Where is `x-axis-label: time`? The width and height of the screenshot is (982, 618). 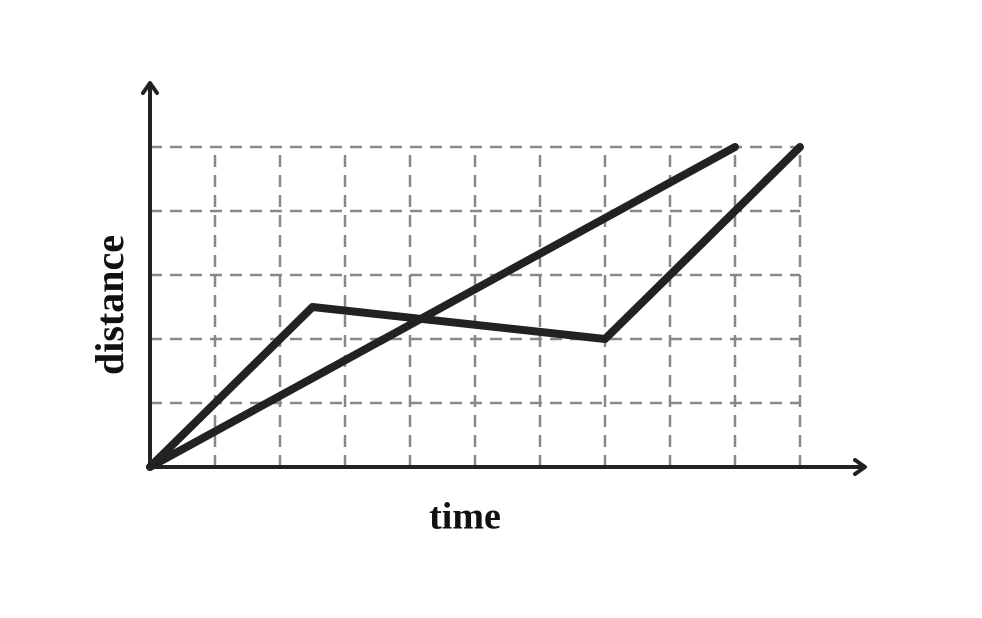
x-axis-label: time is located at coordinates (465, 517).